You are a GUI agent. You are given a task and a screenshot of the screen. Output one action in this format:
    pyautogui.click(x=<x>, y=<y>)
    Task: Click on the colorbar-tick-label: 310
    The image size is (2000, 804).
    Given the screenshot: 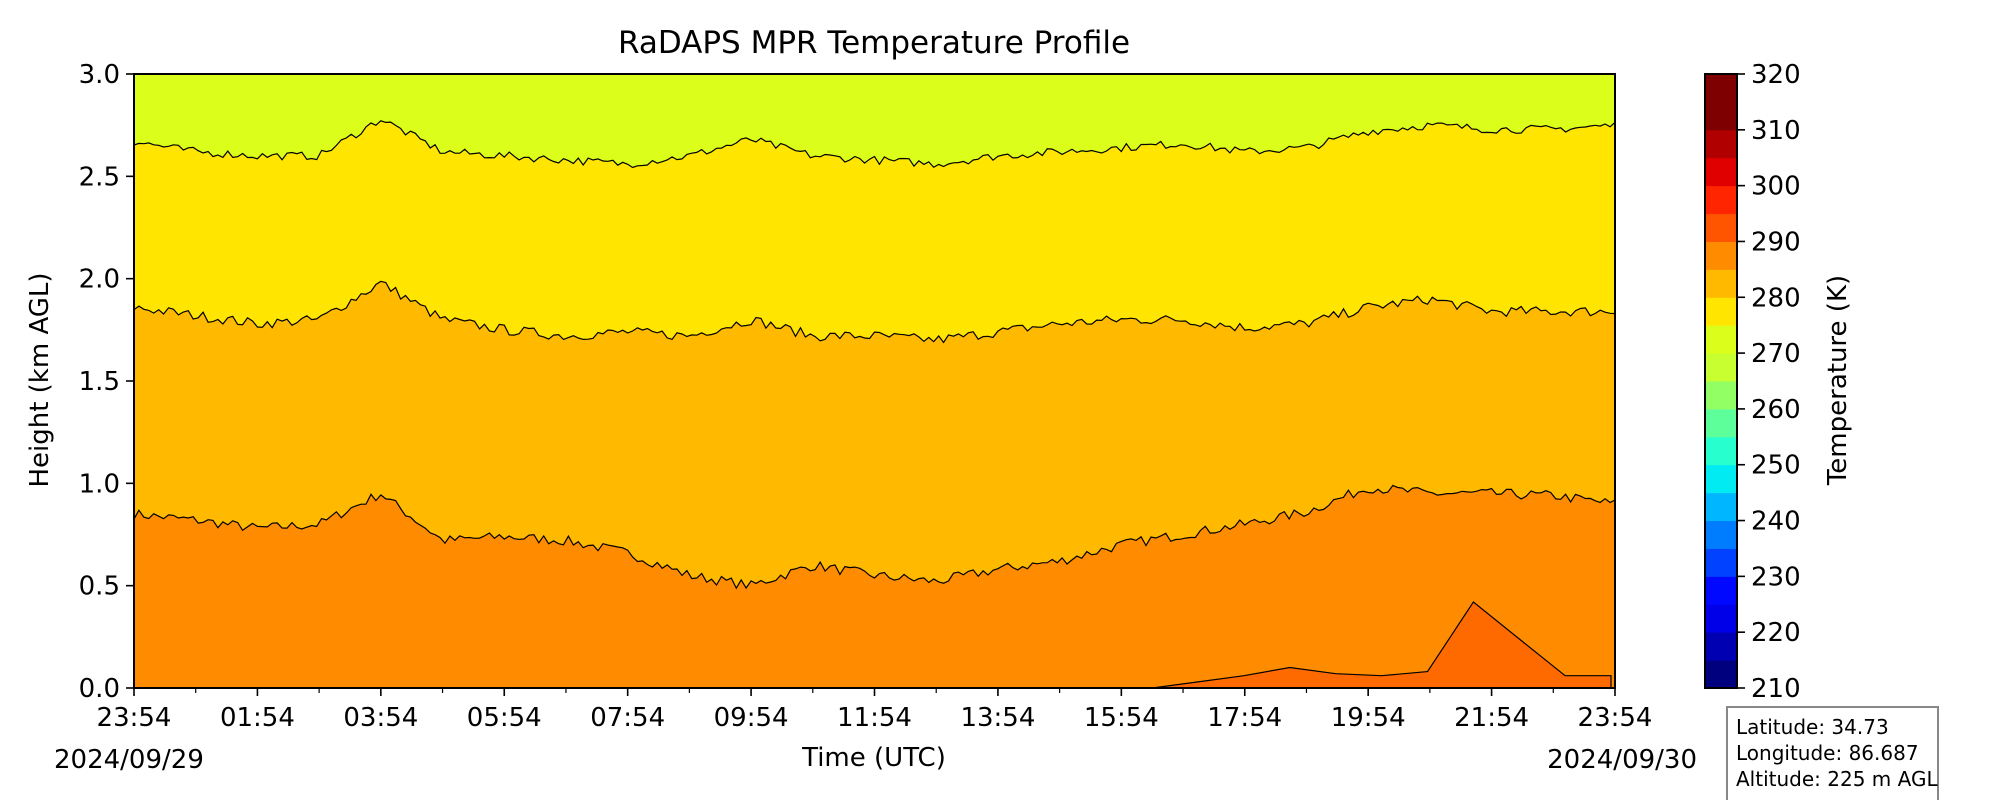 What is the action you would take?
    pyautogui.click(x=1776, y=131)
    